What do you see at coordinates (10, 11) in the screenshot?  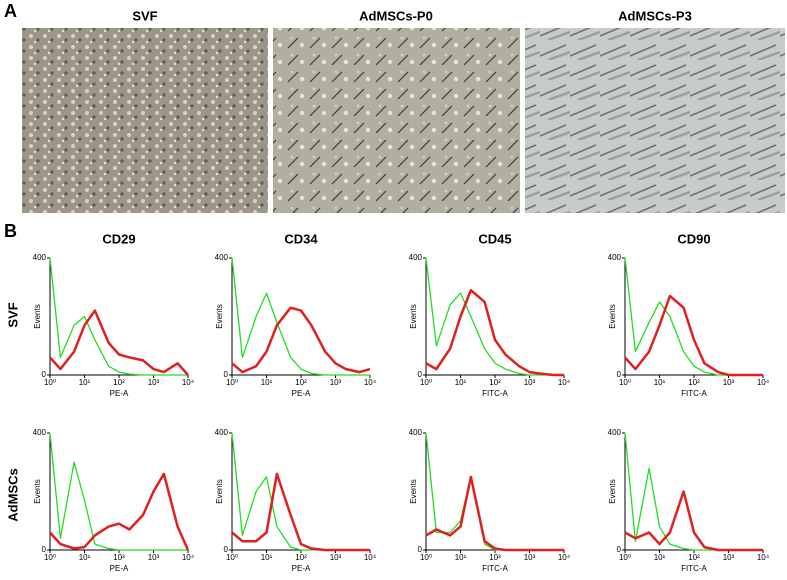 I see `panel-label: A` at bounding box center [10, 11].